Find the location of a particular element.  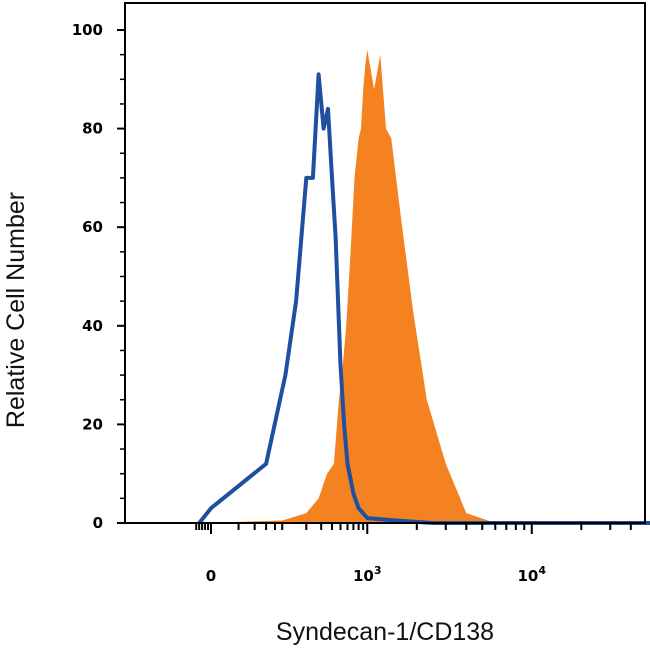

y-tick-label: 100 is located at coordinates (87, 30).